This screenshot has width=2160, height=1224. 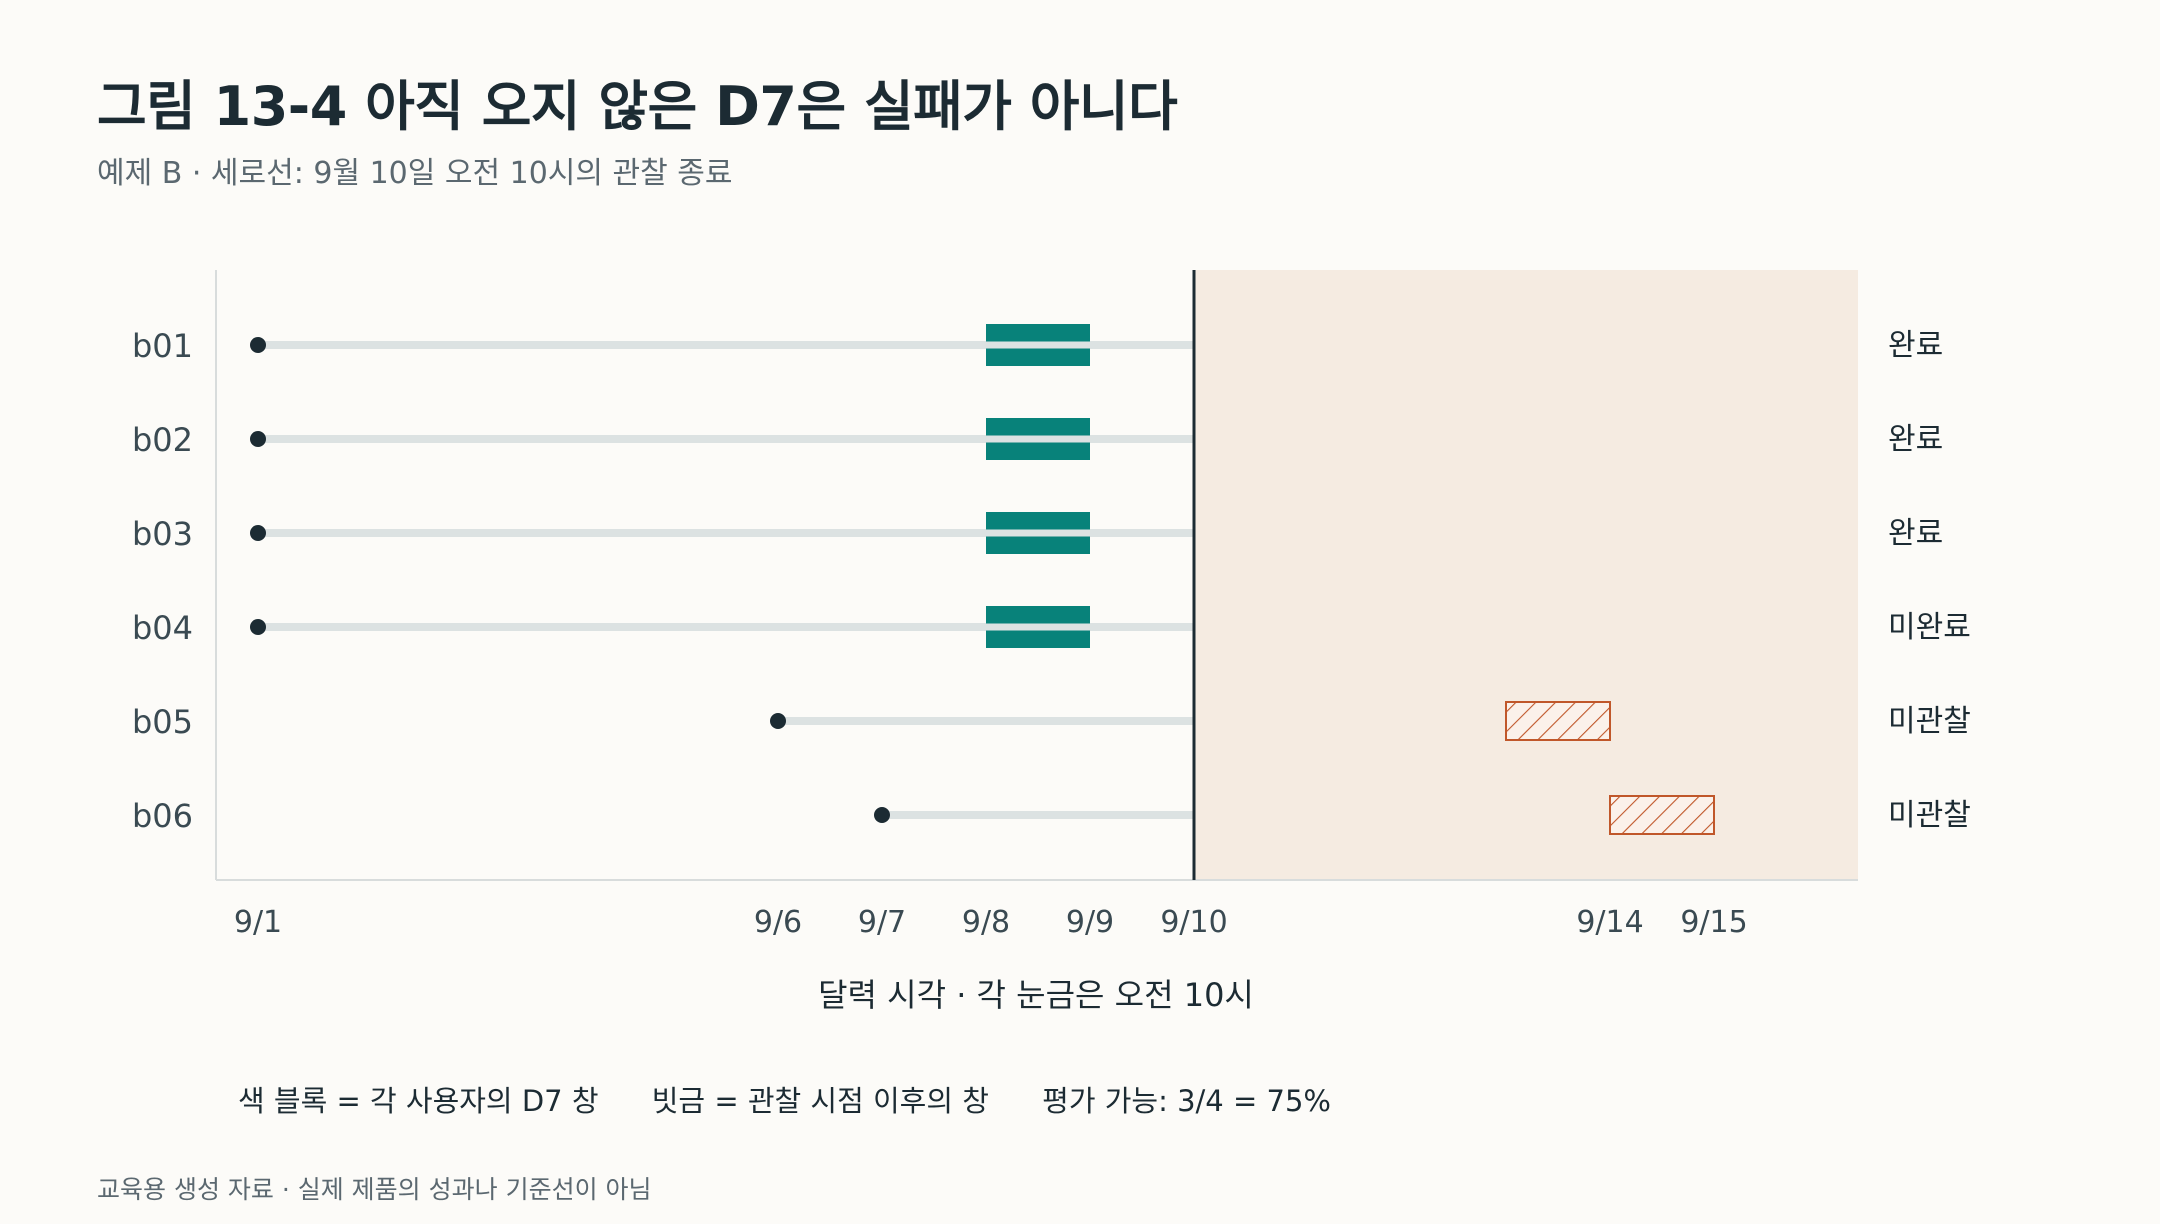 I want to click on x-tick-label: 9/6, so click(x=778, y=922).